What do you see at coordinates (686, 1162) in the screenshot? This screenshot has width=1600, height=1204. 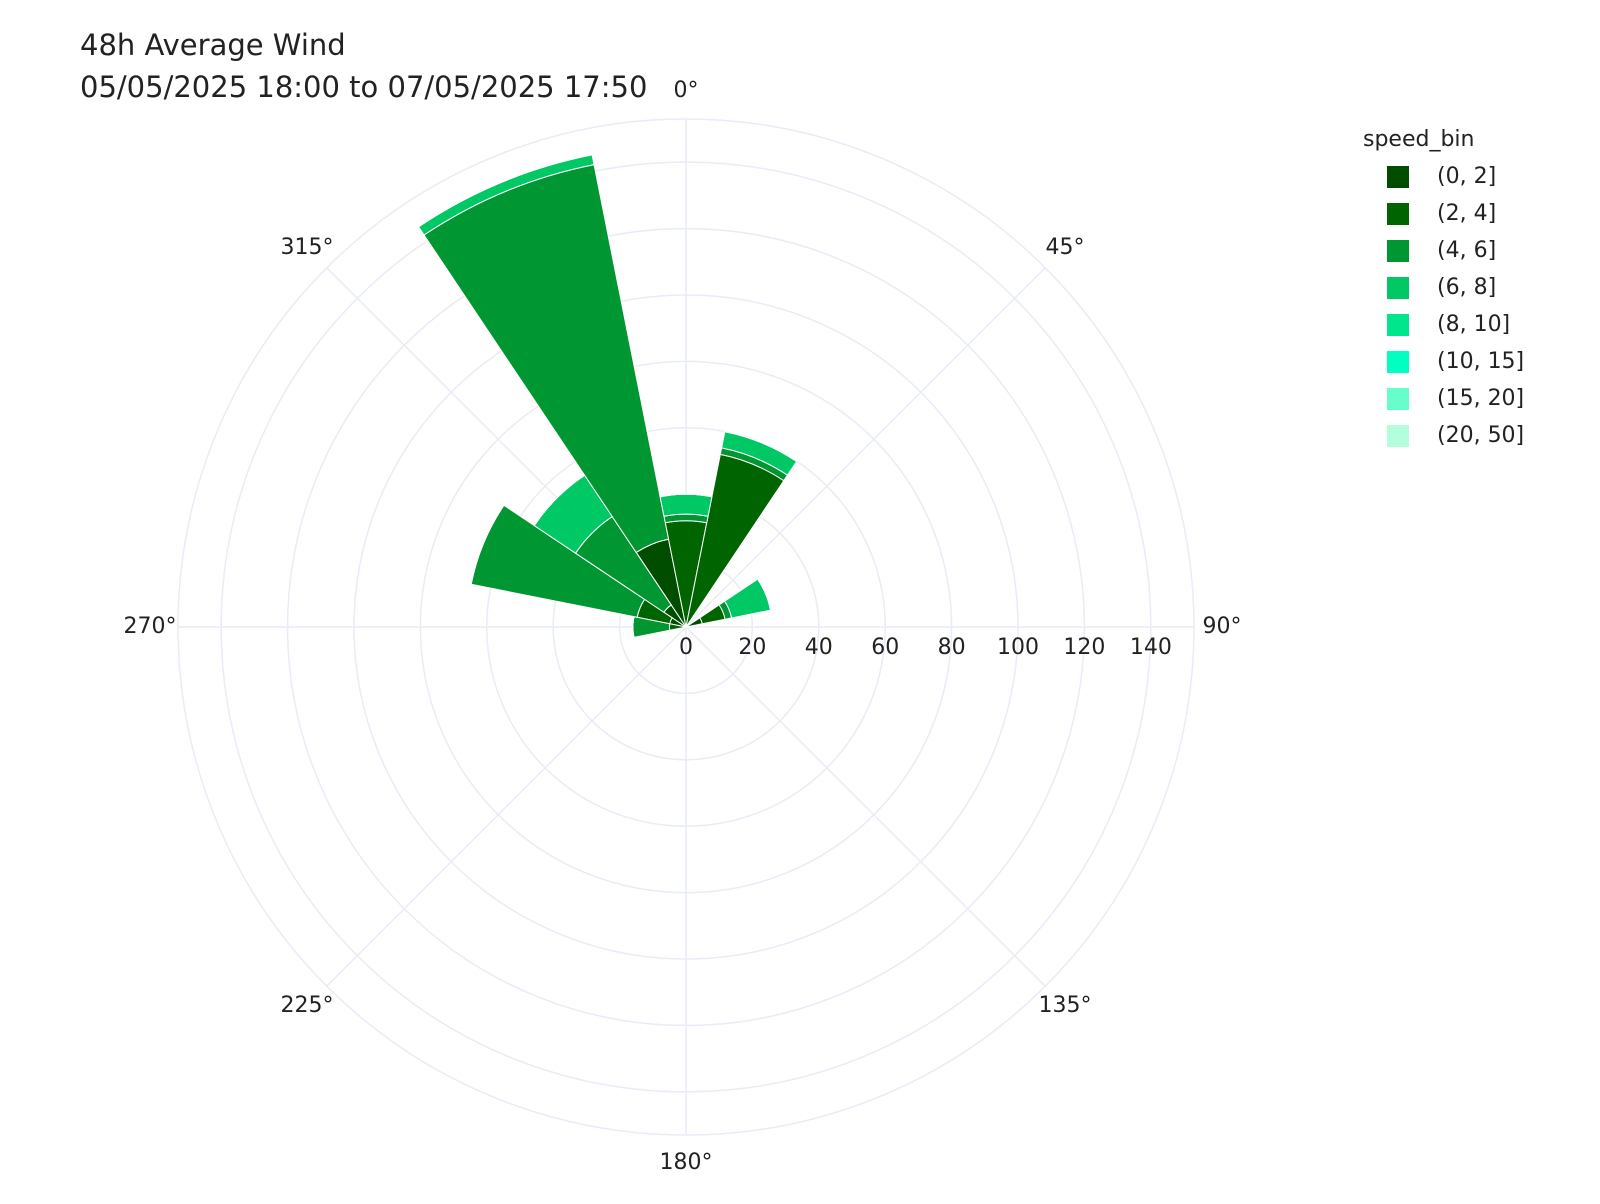 I see `angular-tick-label: 180°` at bounding box center [686, 1162].